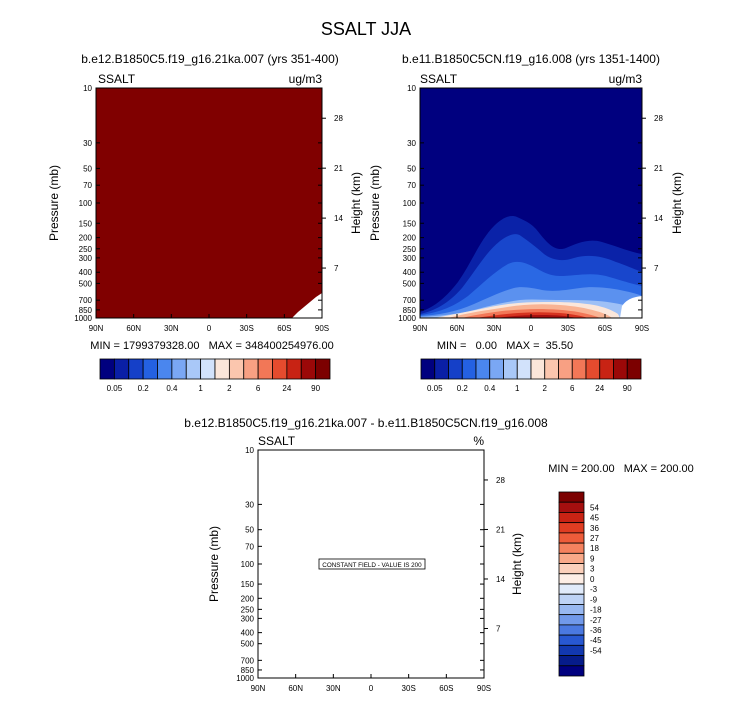  I want to click on colorbar-label: 2, so click(545, 388).